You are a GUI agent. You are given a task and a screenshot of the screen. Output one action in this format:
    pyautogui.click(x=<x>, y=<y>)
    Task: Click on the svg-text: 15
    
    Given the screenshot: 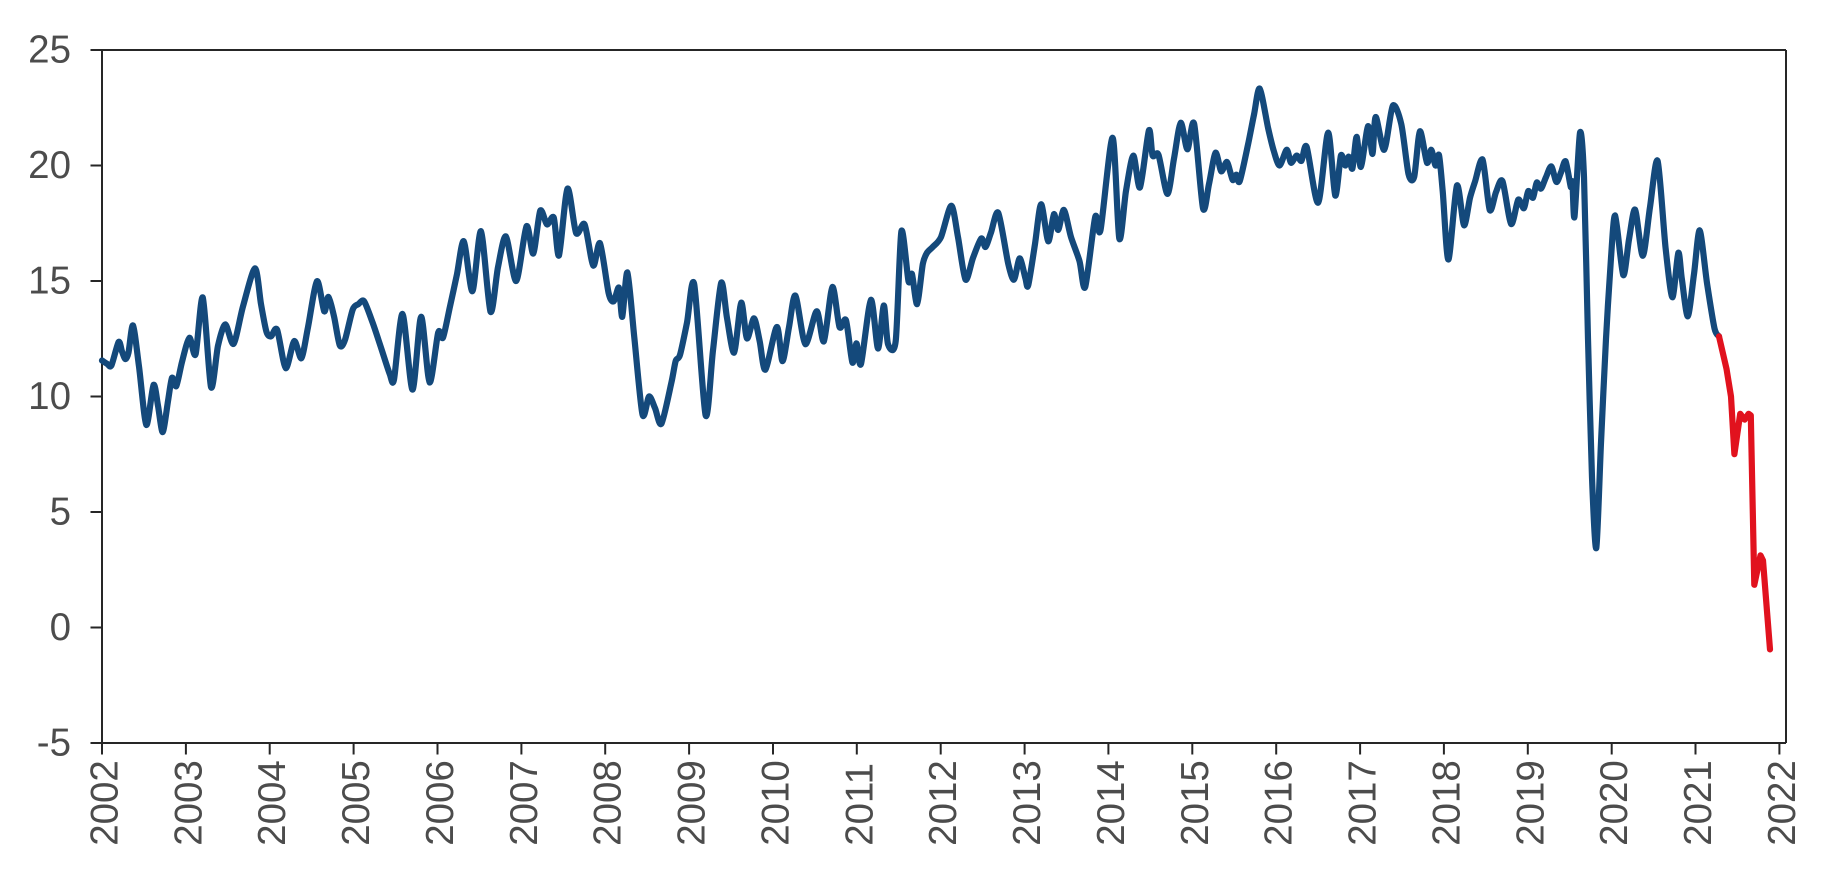 What is the action you would take?
    pyautogui.click(x=49, y=281)
    